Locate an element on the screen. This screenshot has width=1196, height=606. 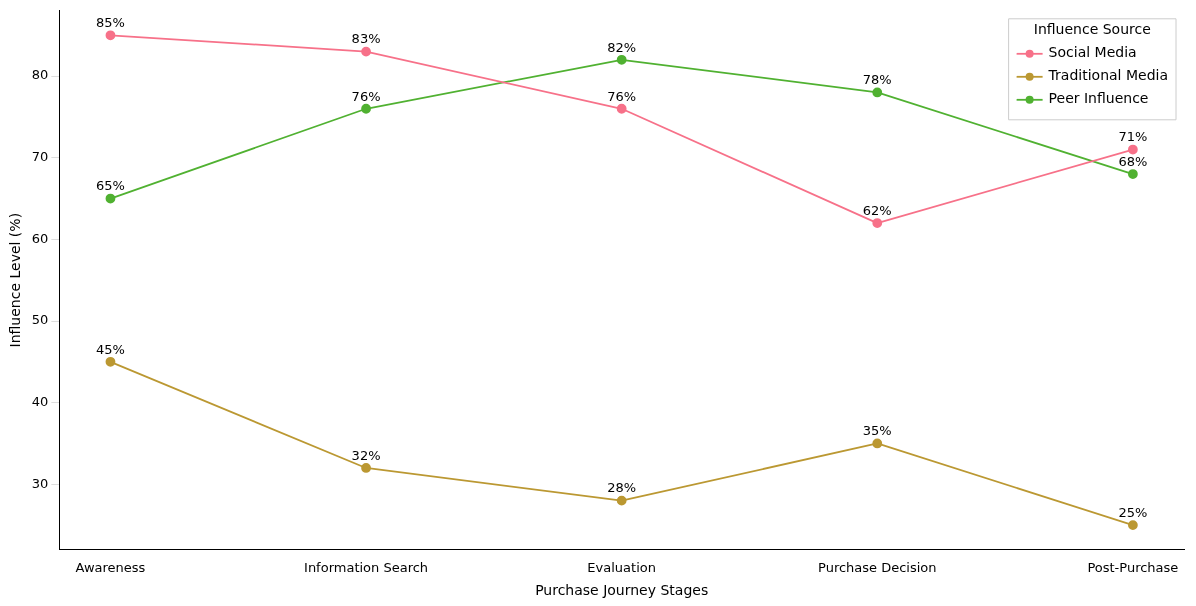
x-tick-label: Post-Purchase is located at coordinates (1133, 567).